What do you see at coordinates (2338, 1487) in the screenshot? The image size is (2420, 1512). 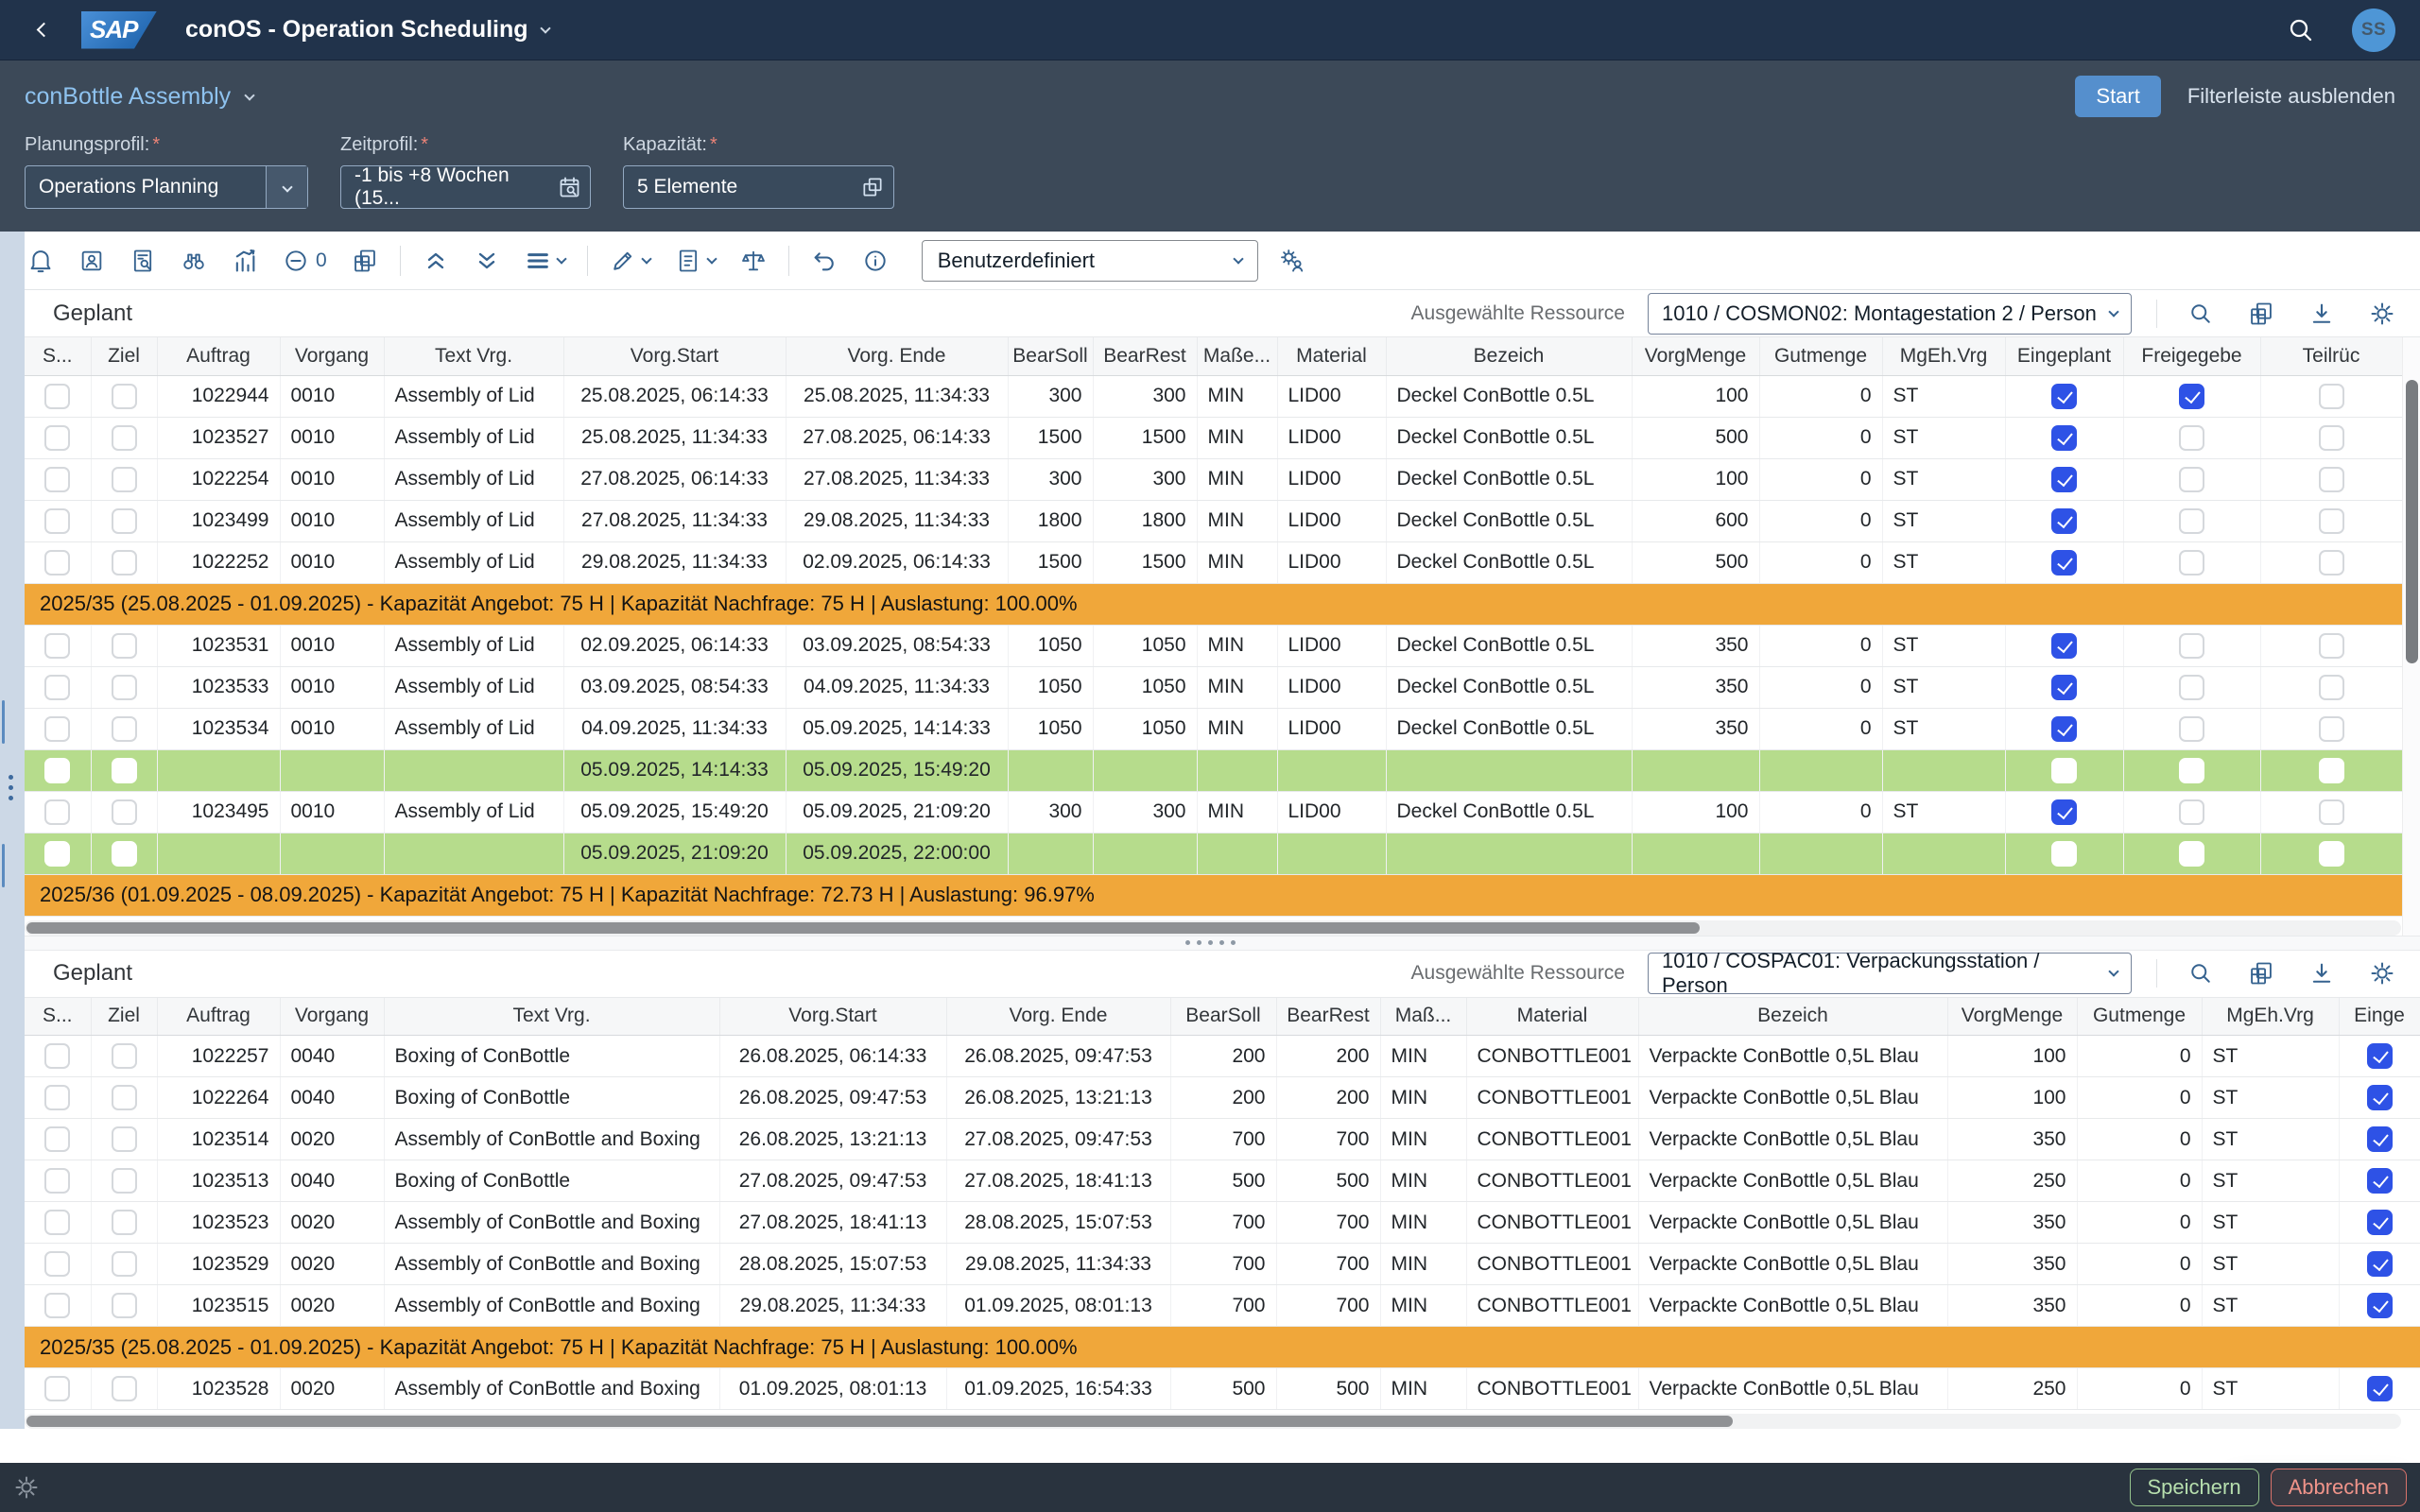 I see `cancel-button: Abbrechen` at bounding box center [2338, 1487].